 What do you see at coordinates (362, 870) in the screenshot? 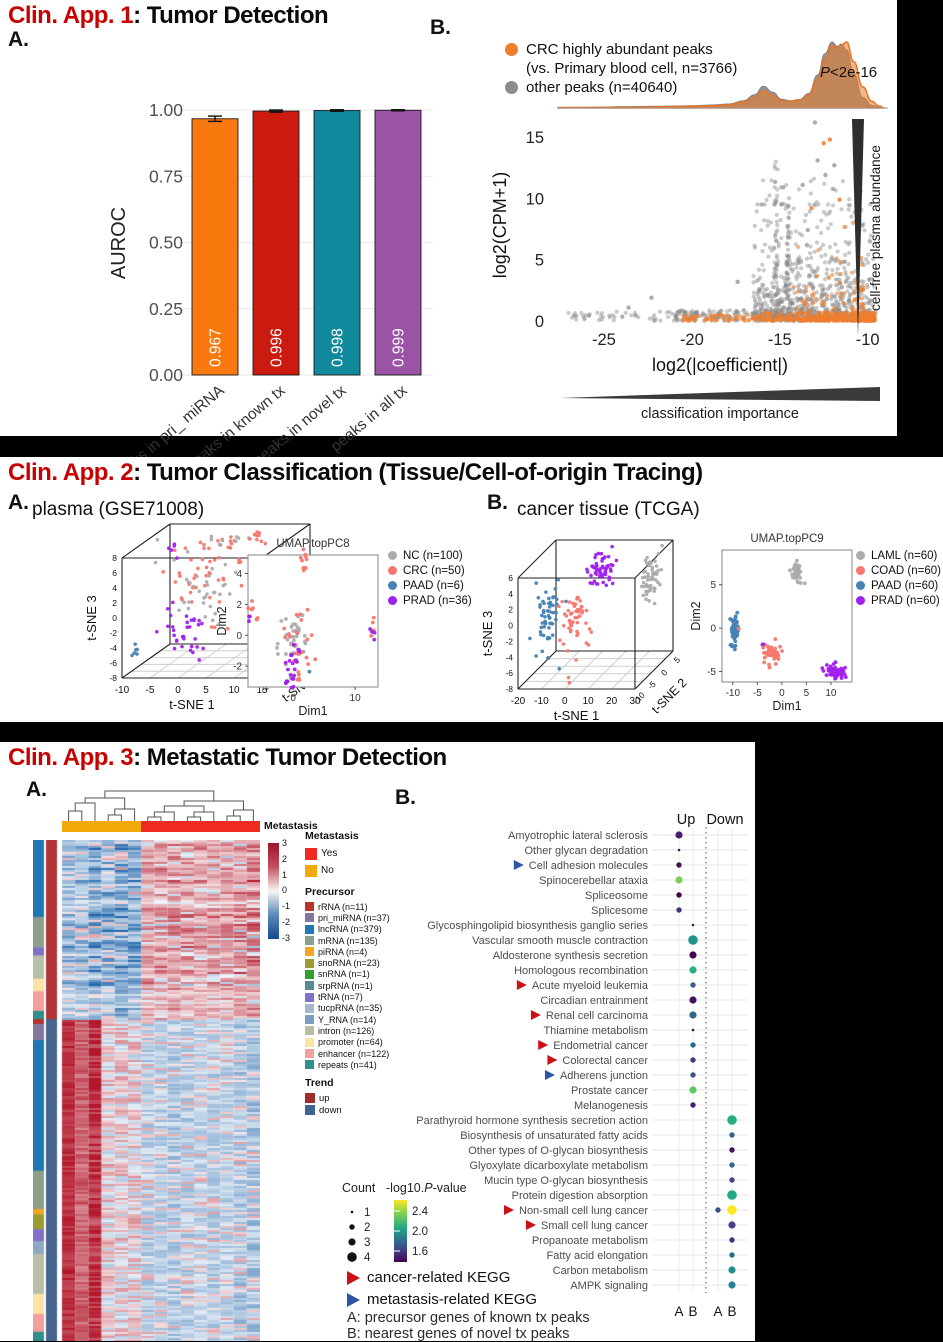
I see `legend-item: No` at bounding box center [362, 870].